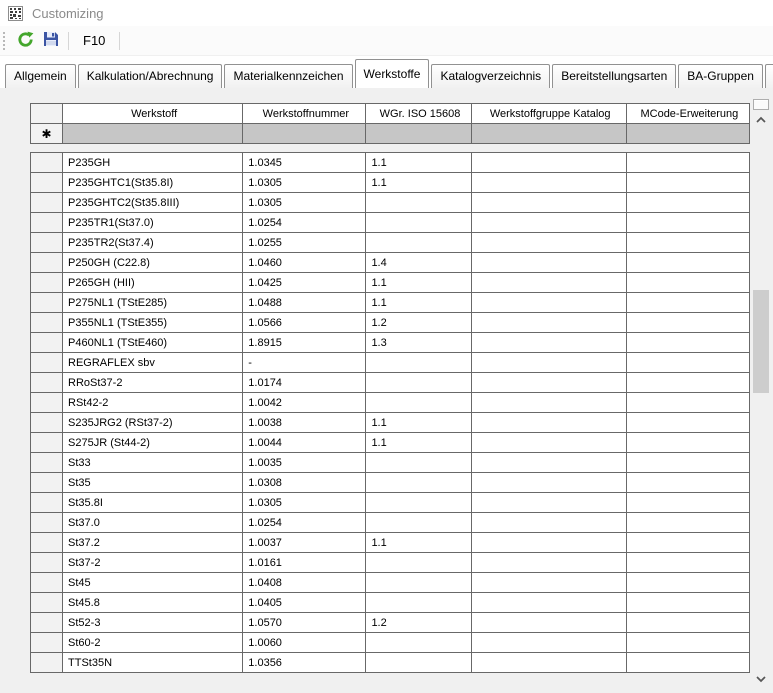 This screenshot has width=773, height=693. What do you see at coordinates (304, 642) in the screenshot?
I see `cell-werkstoffnummer: 1.0060` at bounding box center [304, 642].